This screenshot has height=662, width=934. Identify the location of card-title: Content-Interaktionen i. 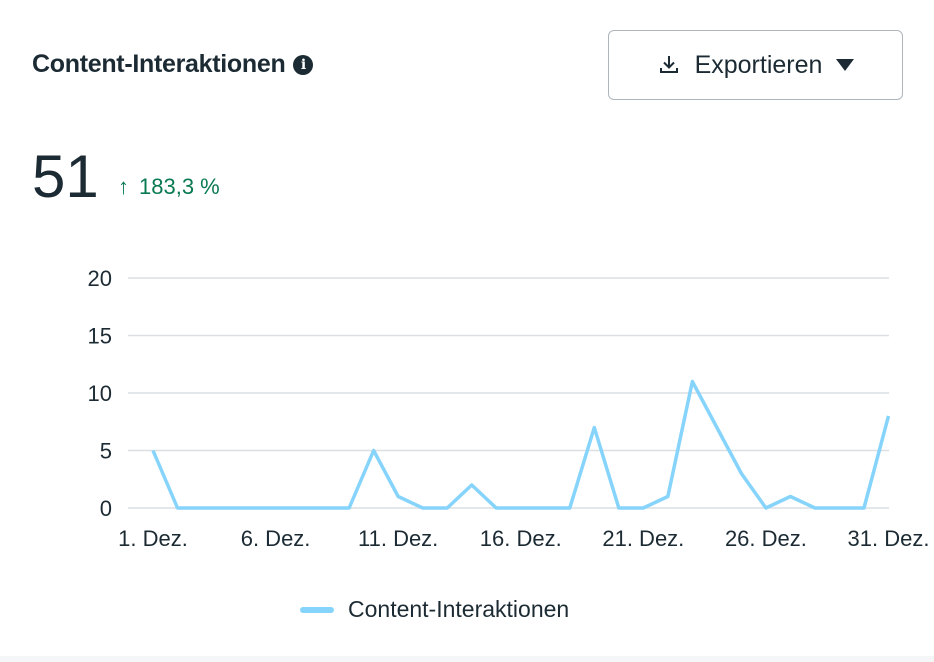
(173, 64).